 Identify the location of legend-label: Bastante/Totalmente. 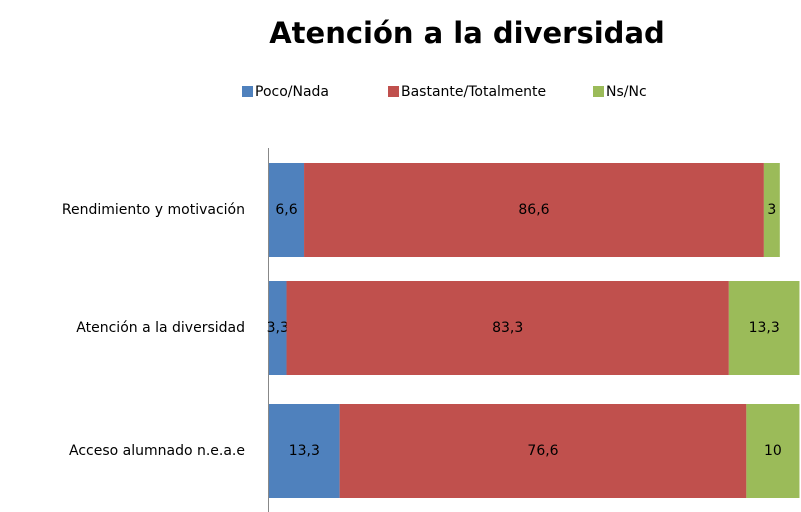
(473, 92).